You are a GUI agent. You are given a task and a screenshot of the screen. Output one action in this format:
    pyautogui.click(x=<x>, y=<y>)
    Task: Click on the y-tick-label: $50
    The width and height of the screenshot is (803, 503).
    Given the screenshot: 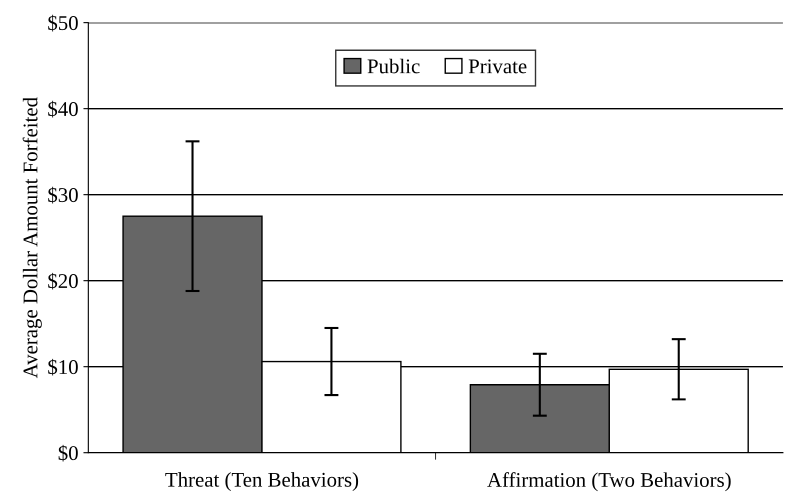 What is the action you would take?
    pyautogui.click(x=63, y=23)
    